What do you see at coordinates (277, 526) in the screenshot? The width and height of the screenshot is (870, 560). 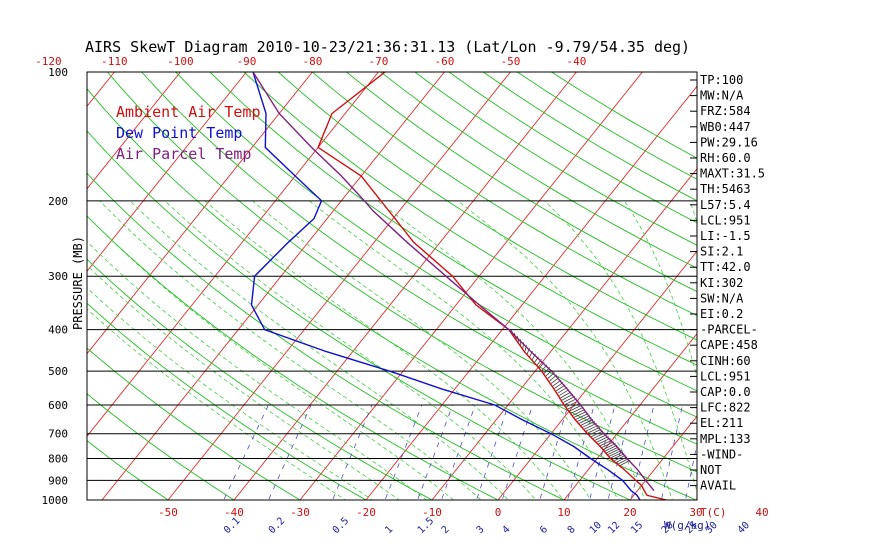 I see `mixing-ratio-tick-label: 0.2` at bounding box center [277, 526].